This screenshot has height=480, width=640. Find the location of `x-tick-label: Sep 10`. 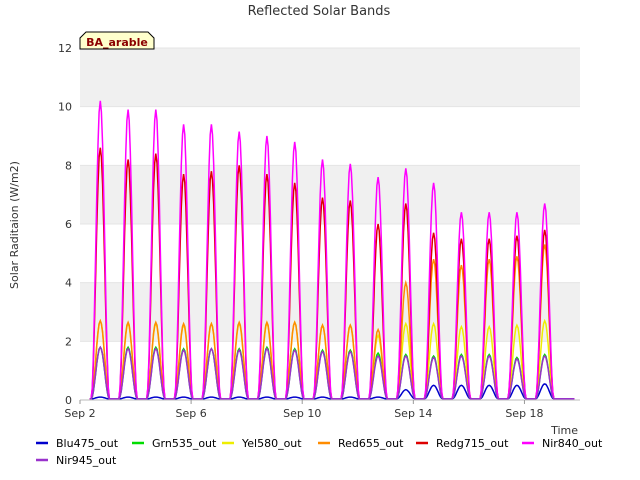

x-tick-label: Sep 10 is located at coordinates (302, 413).